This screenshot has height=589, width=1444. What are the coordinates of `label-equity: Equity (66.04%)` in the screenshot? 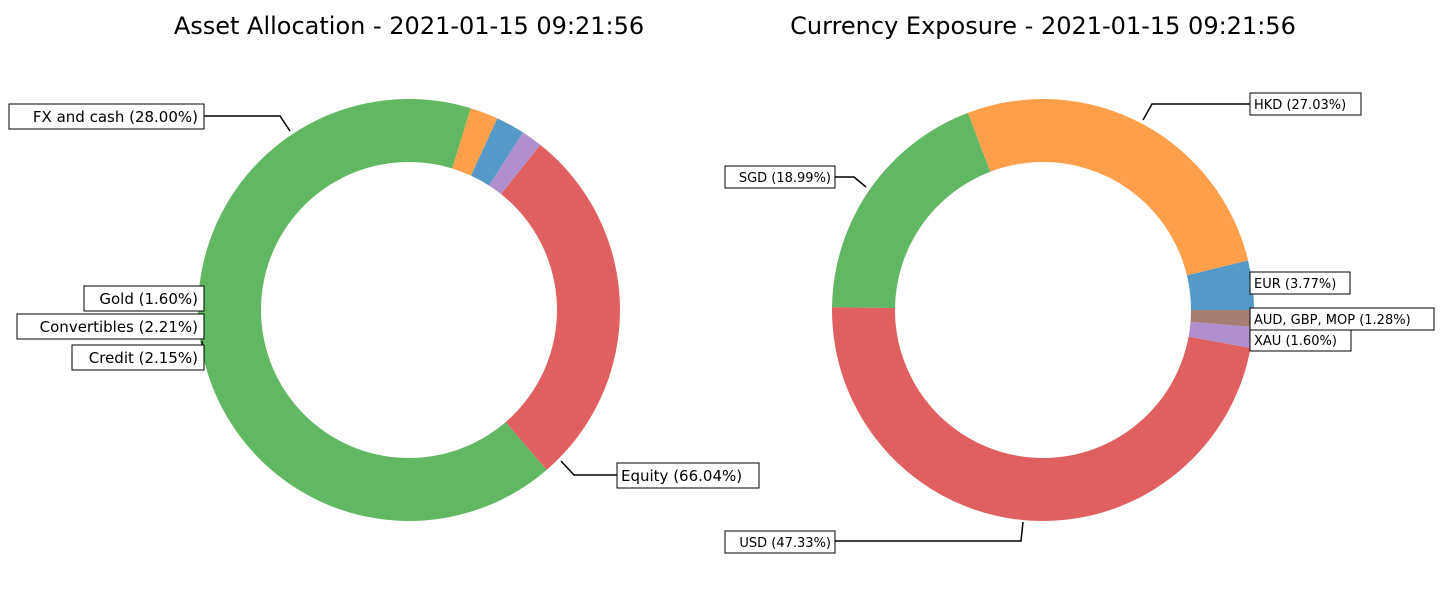 It's located at (681, 476).